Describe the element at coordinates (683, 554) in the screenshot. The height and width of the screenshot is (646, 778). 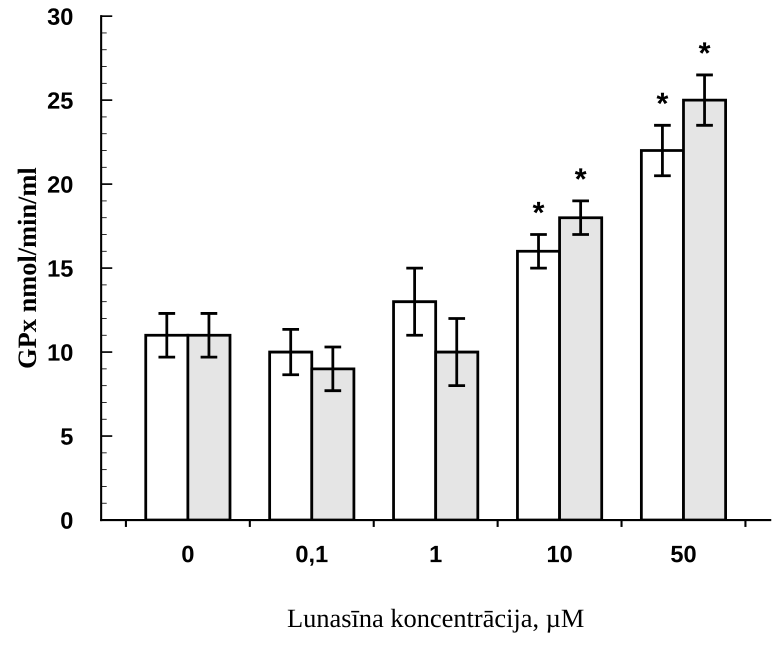
I see `x-tick-label: 50` at that location.